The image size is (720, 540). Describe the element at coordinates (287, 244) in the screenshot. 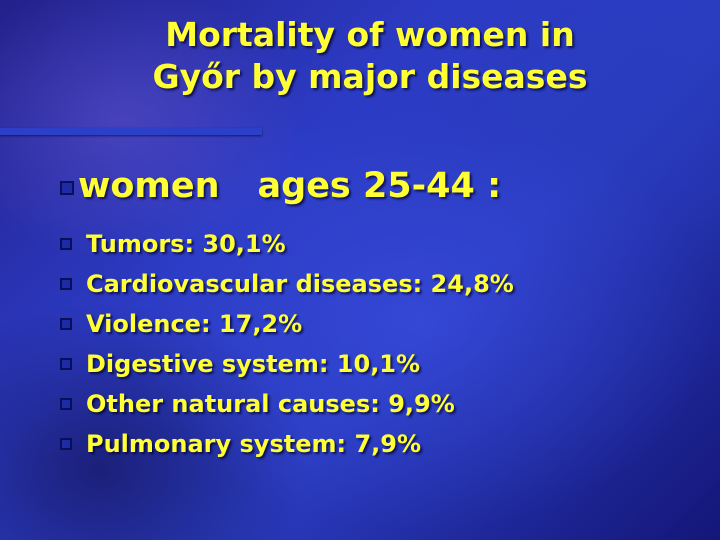

I see `list-item: Tumors: 30,1%` at that location.